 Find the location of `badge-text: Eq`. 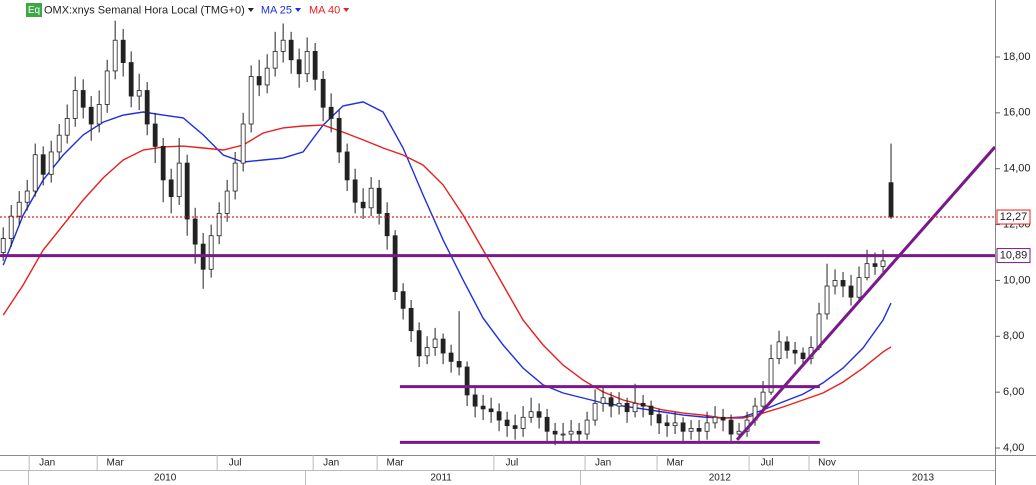

badge-text: Eq is located at coordinates (34, 10).